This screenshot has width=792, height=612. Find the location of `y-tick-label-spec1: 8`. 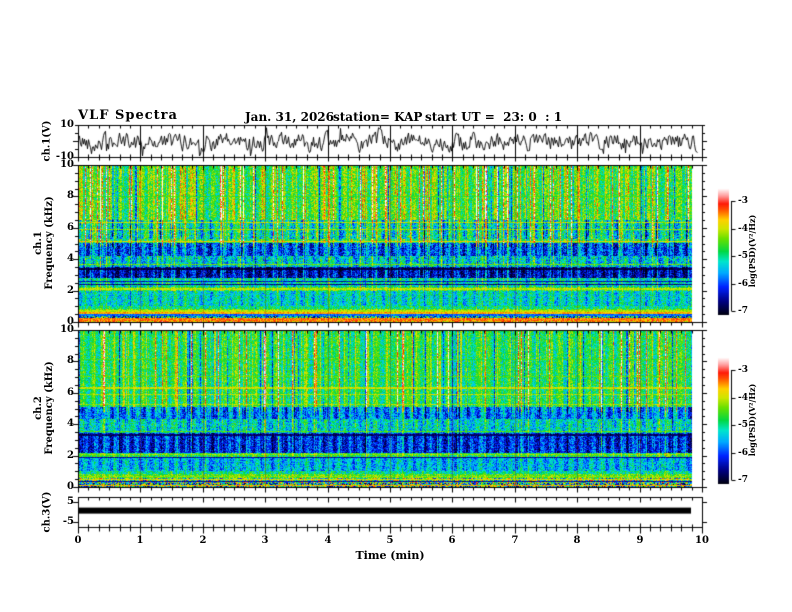

y-tick-label-spec1: 8 is located at coordinates (70, 195).